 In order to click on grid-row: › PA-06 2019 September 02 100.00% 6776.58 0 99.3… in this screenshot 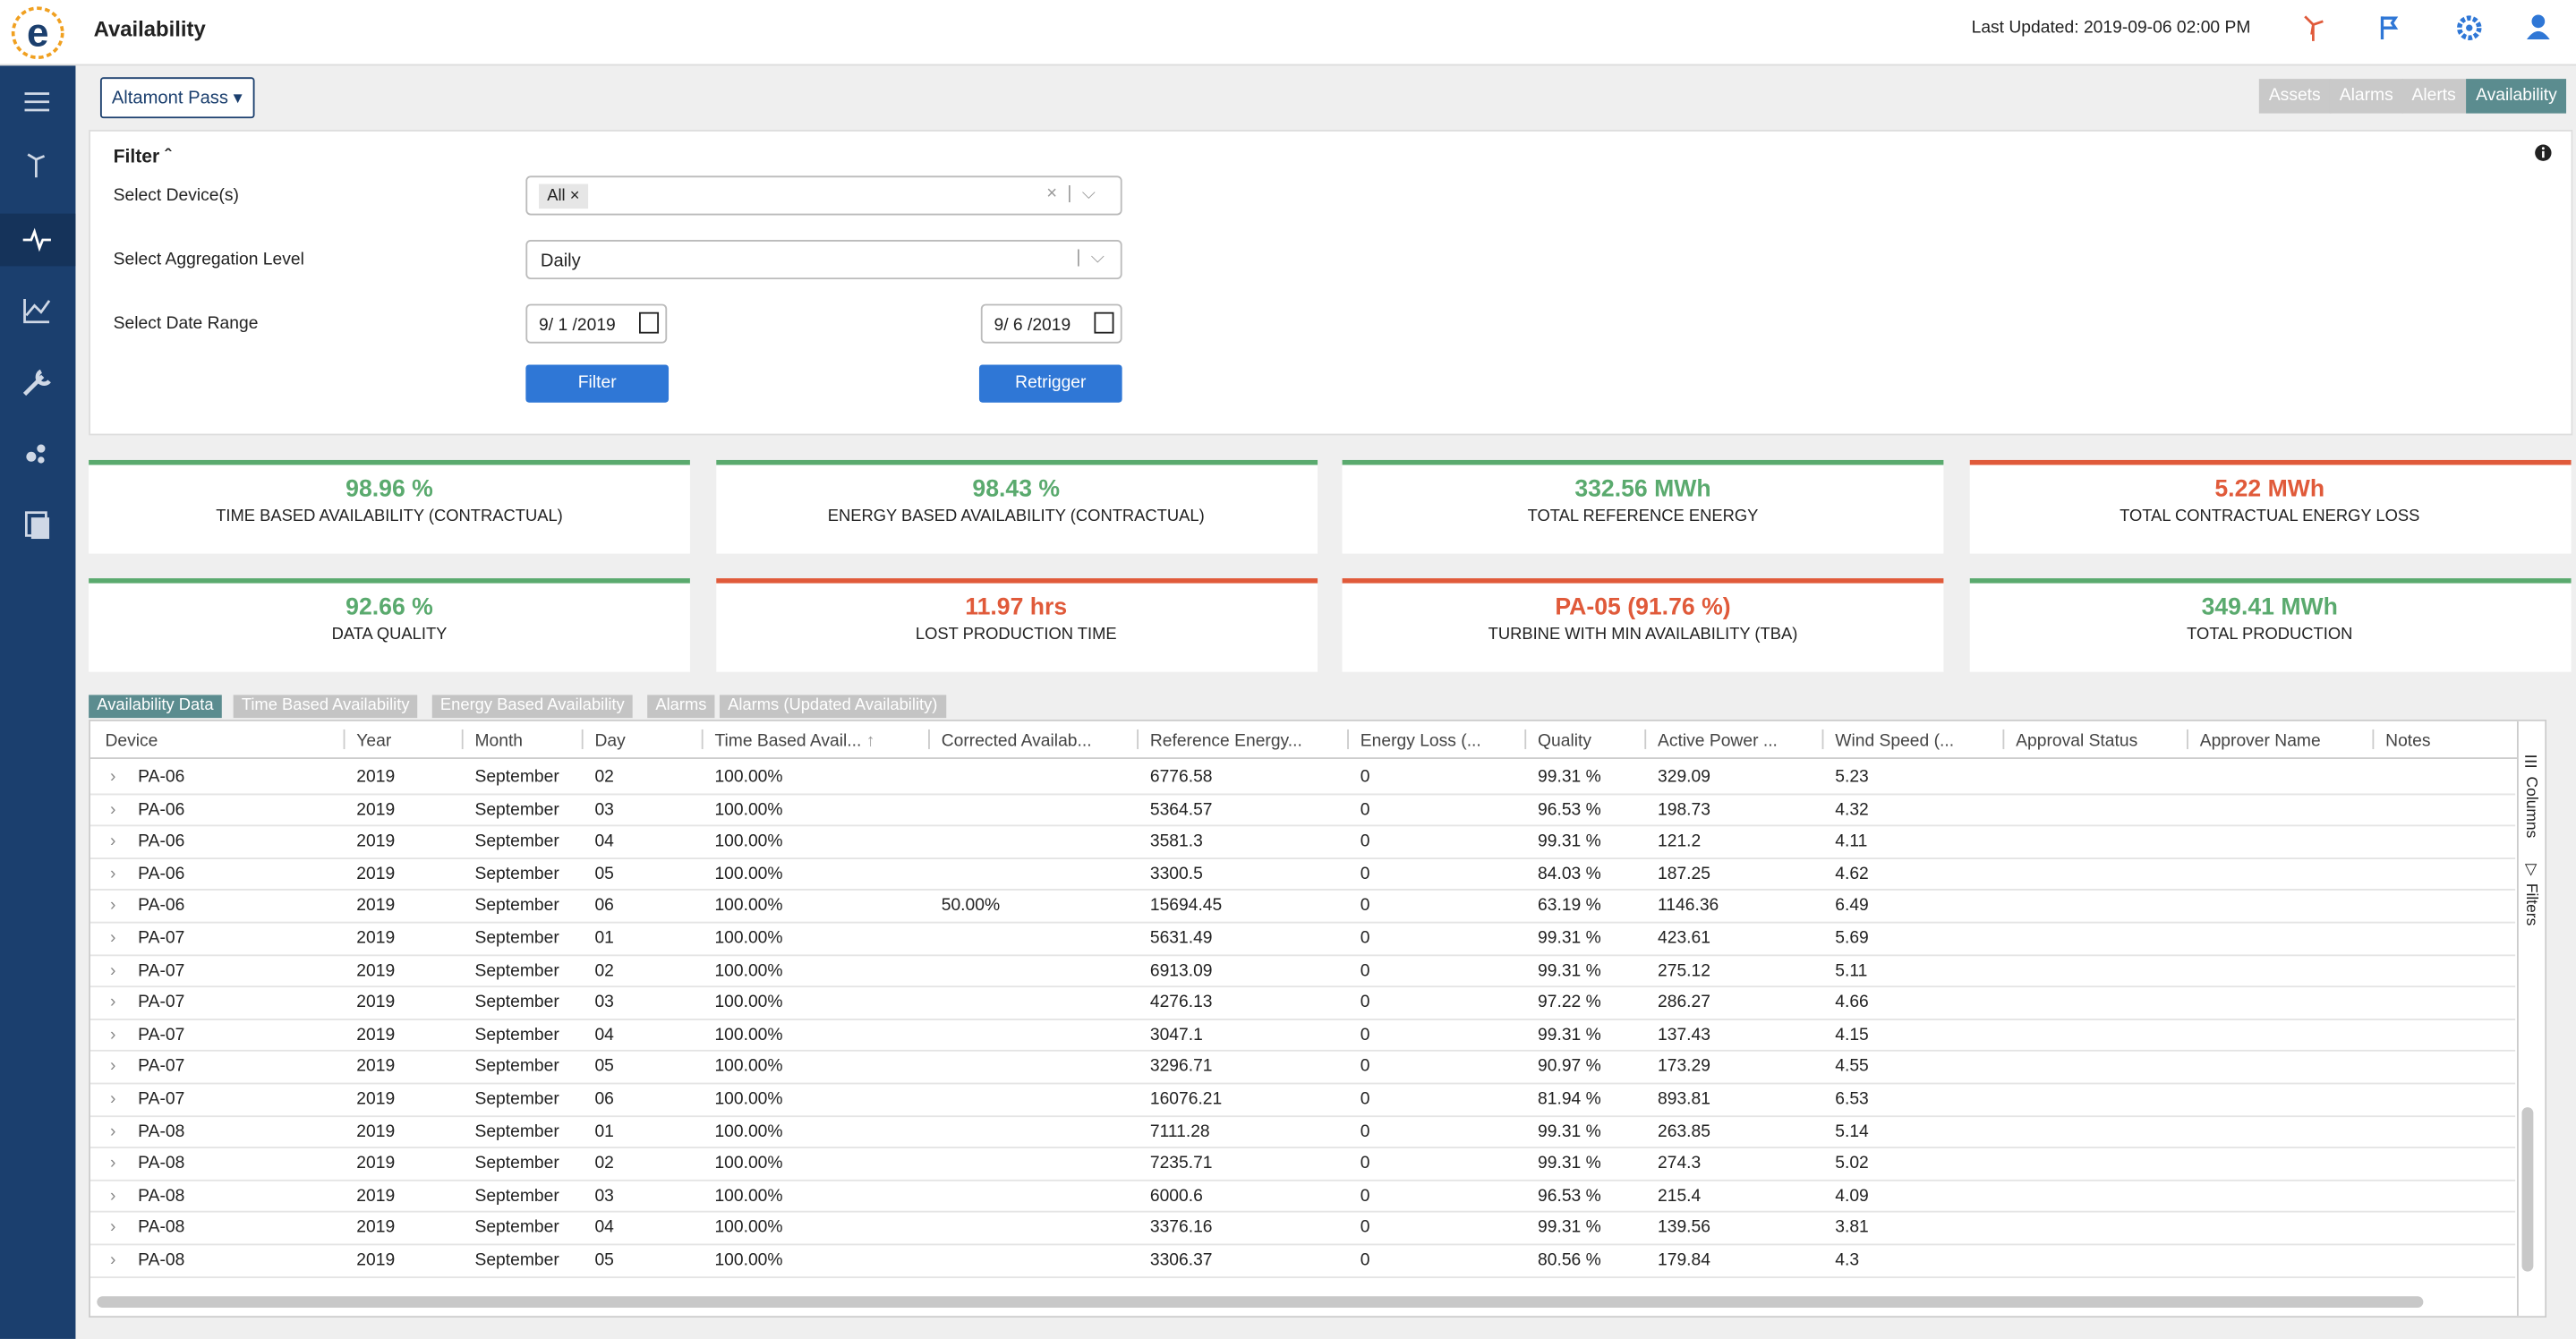, I will do `click(1303, 778)`.